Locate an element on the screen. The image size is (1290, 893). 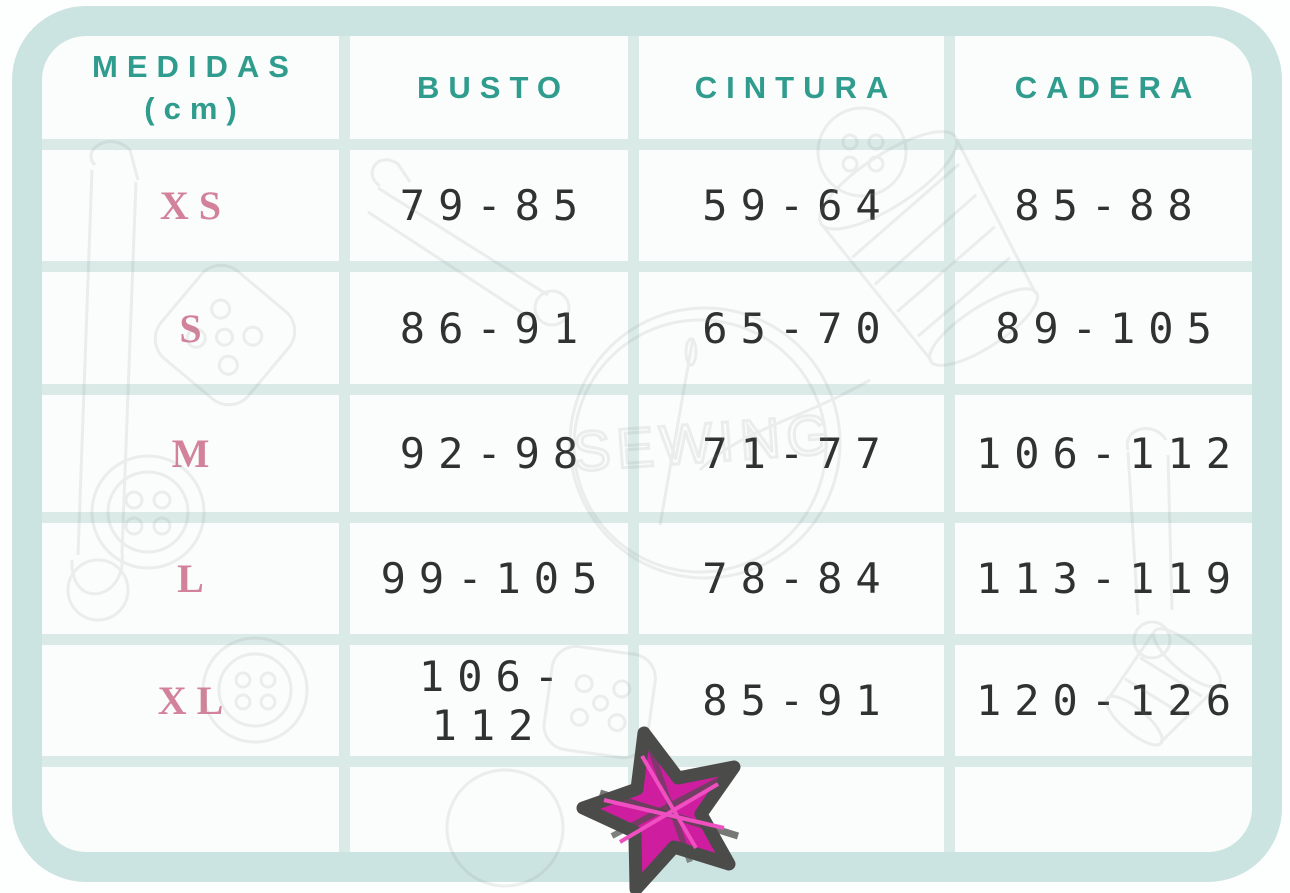
cell-xs-busto: 79-85 is located at coordinates (489, 205).